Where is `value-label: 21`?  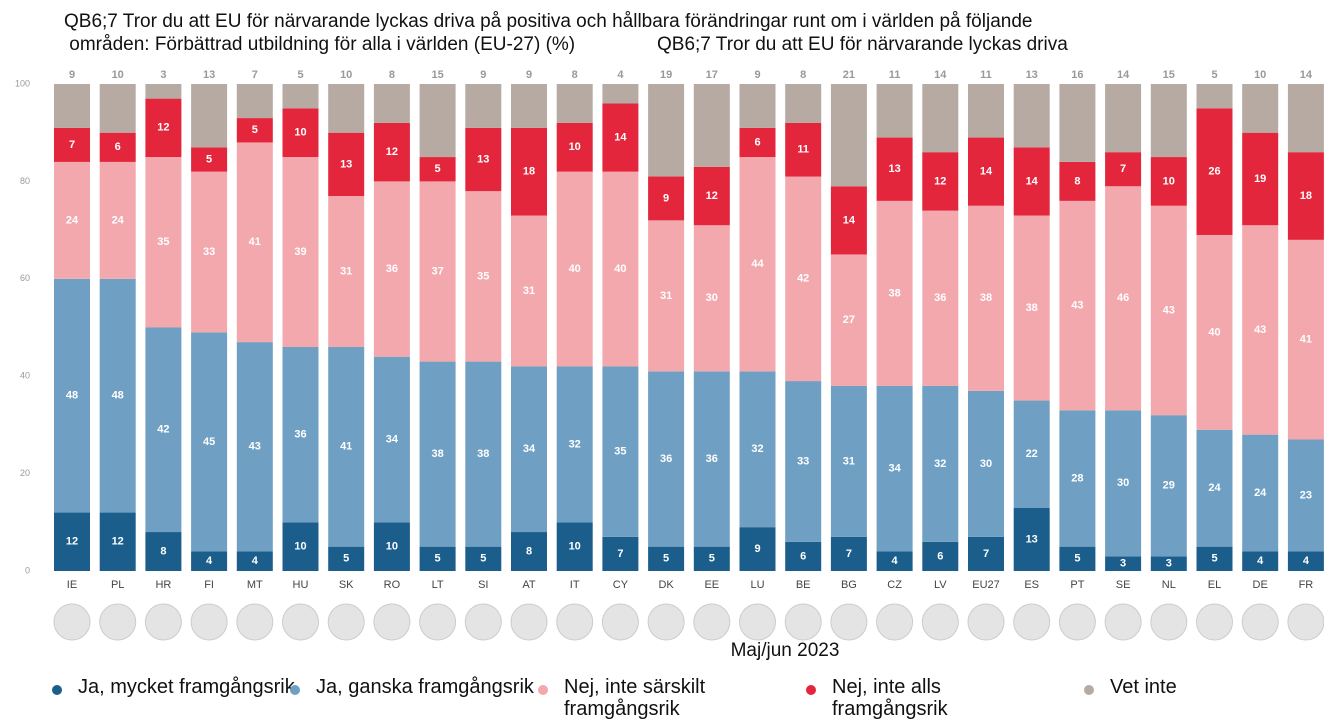
value-label: 21 is located at coordinates (849, 75).